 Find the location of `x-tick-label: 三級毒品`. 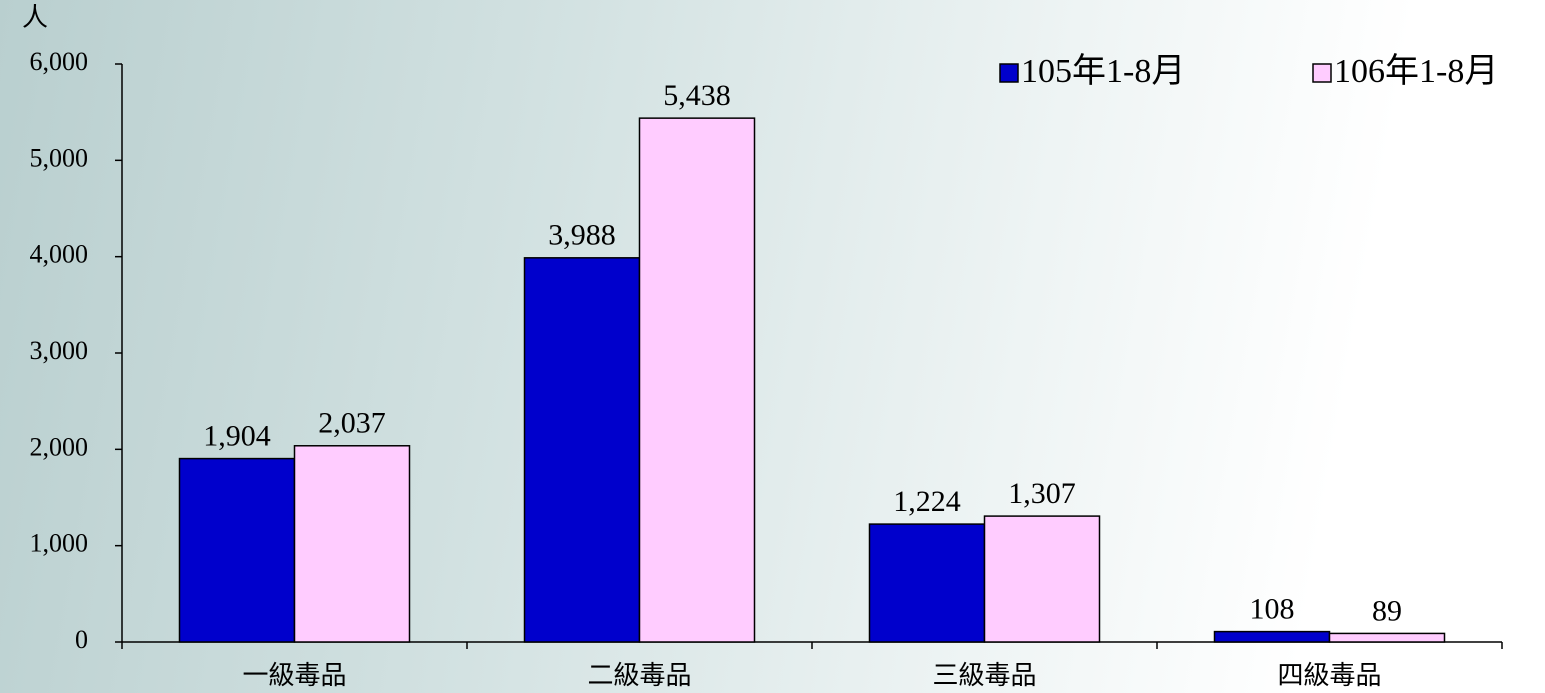

x-tick-label: 三級毒品 is located at coordinates (984, 675).